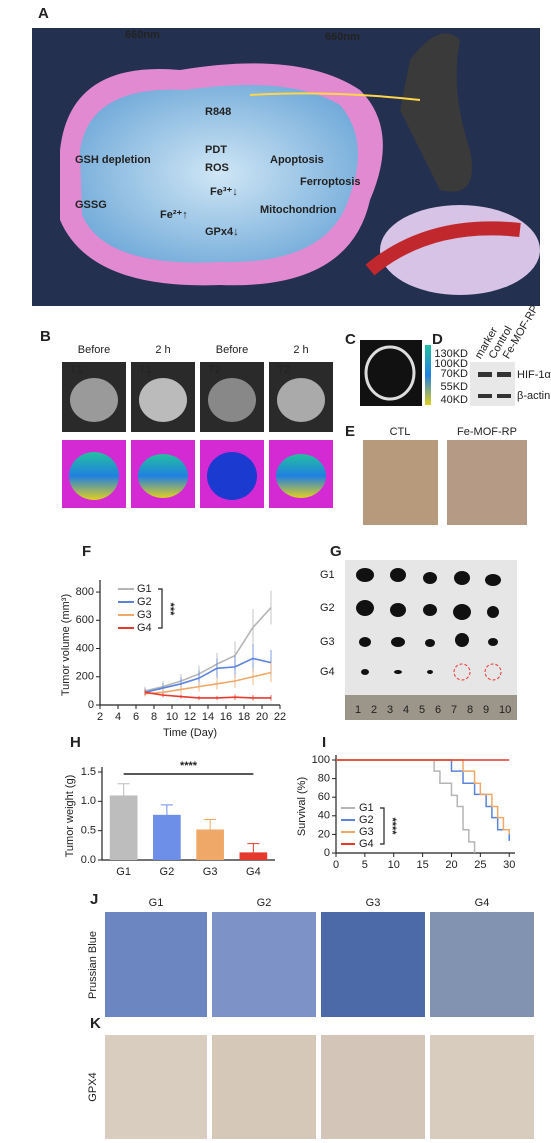 The width and height of the screenshot is (551, 1143). I want to click on y-tick-label: 1.0, so click(88, 801).